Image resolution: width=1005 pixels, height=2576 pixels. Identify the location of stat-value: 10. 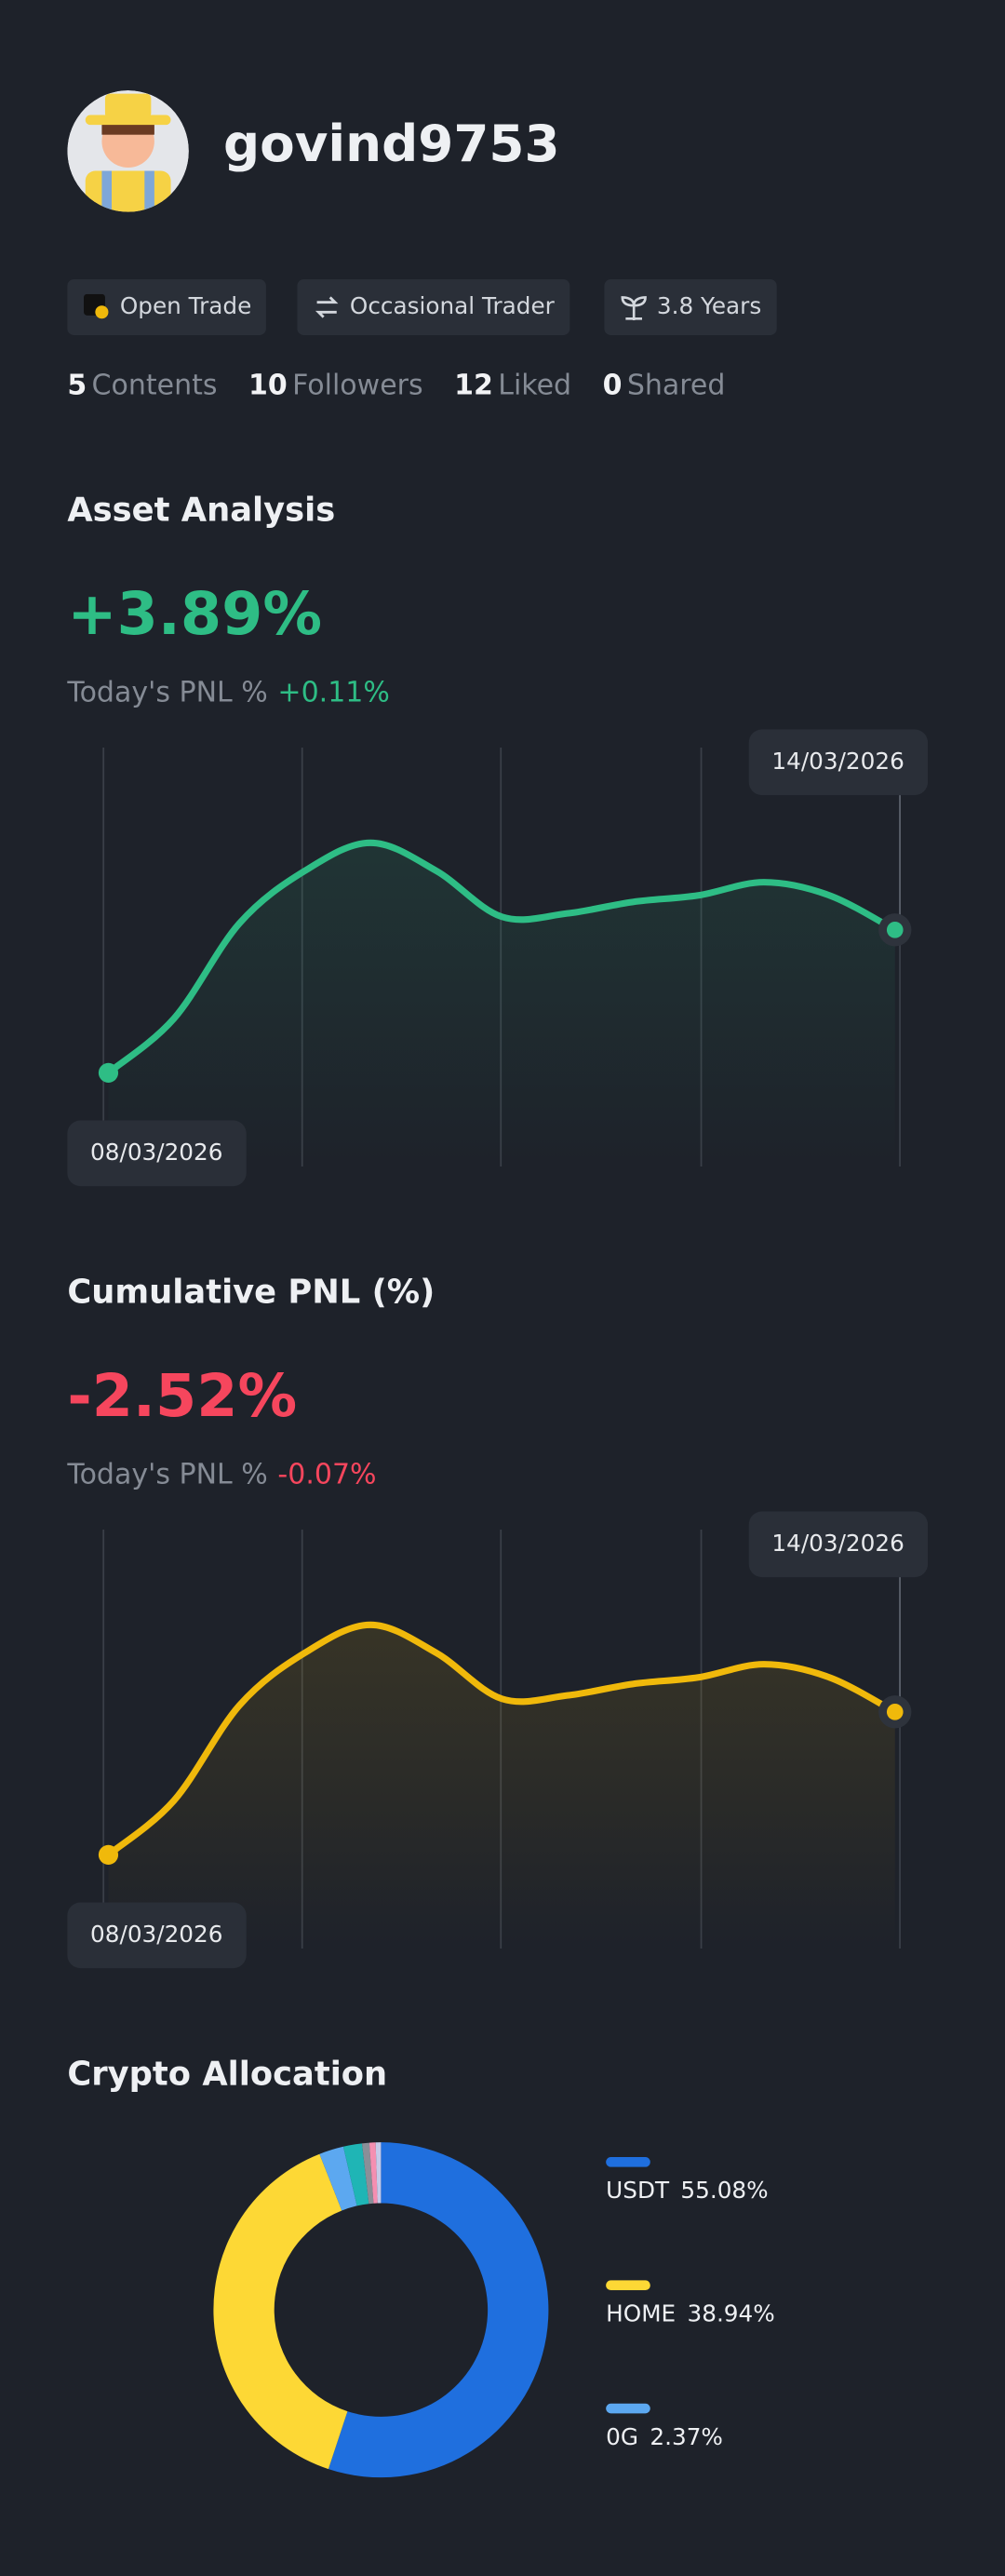
(268, 386).